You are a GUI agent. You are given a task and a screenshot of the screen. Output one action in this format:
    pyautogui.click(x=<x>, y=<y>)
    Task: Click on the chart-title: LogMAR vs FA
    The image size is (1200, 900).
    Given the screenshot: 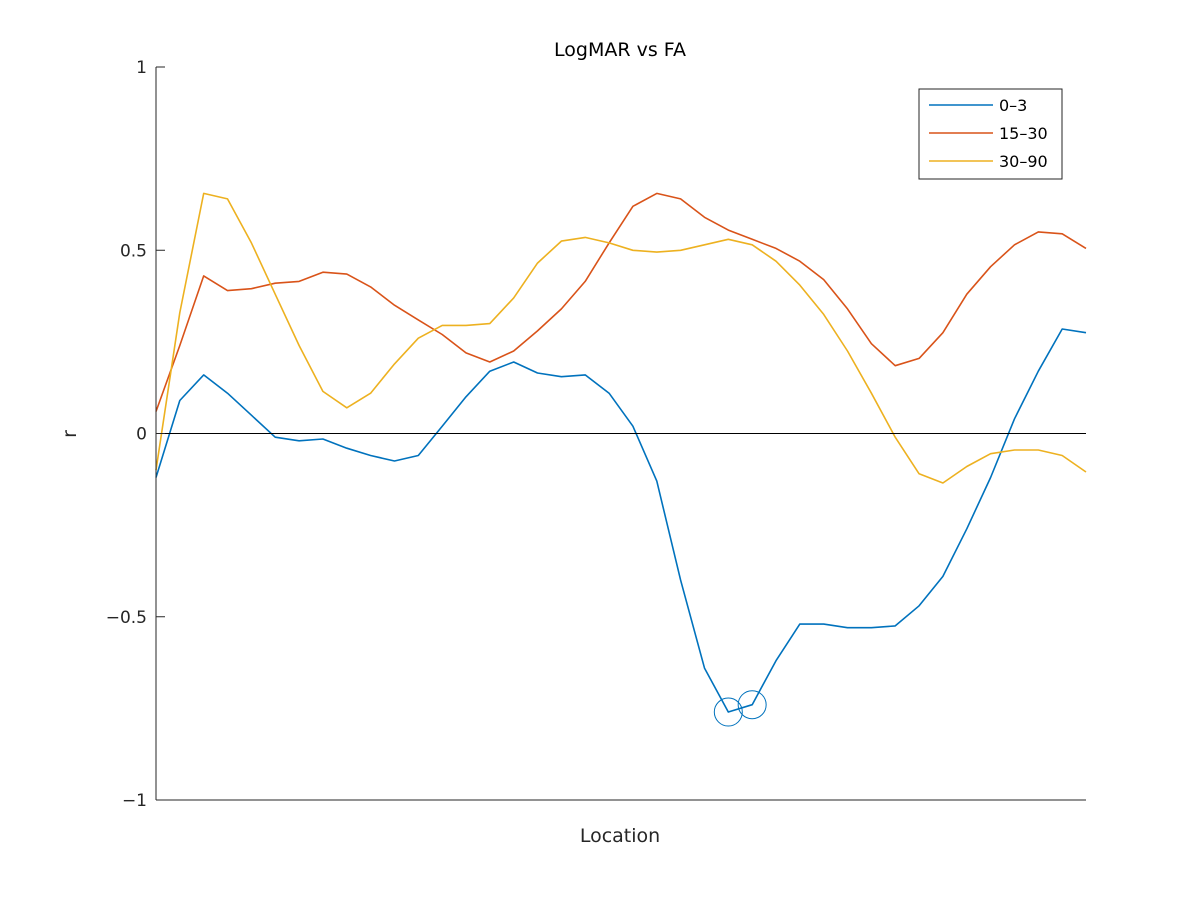 What is the action you would take?
    pyautogui.click(x=620, y=50)
    